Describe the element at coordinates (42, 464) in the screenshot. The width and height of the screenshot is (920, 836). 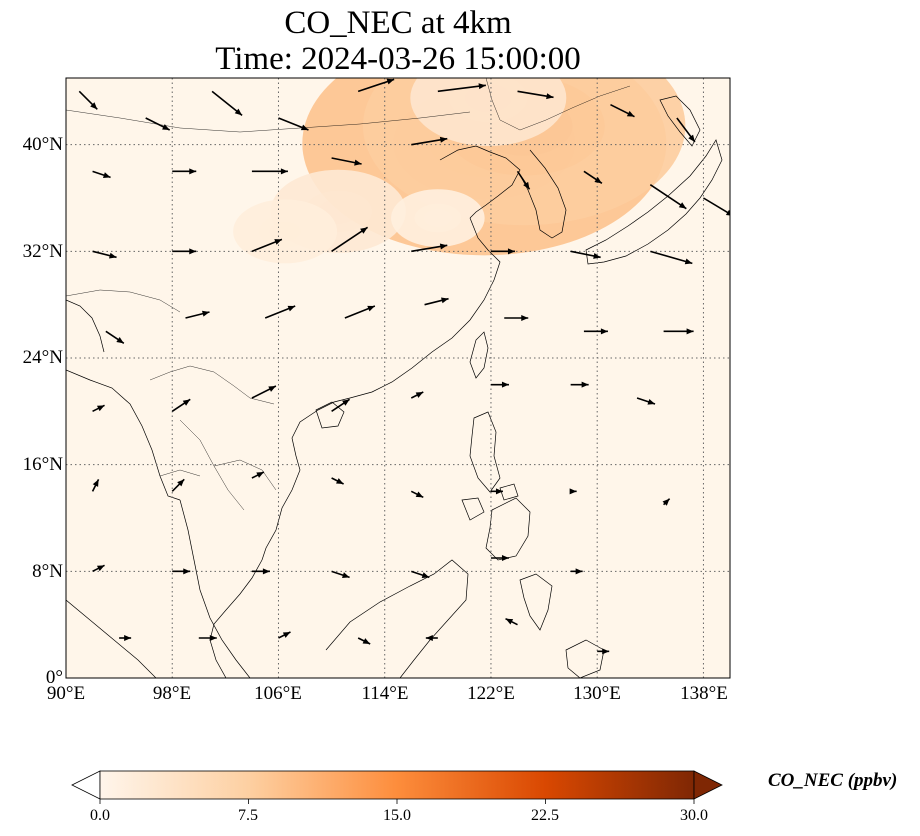
I see `lat-tick-label: 16°N` at that location.